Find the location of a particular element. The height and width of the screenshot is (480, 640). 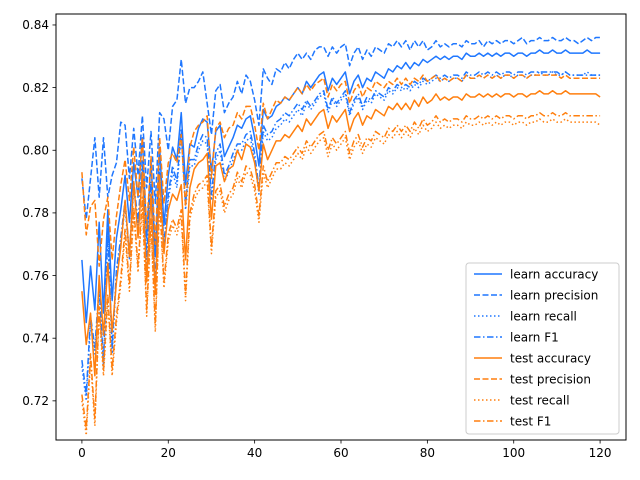

y-axis: 0.72 0.74 0.76 0.78 0.80 0.82 0.84 is located at coordinates (39, 213).